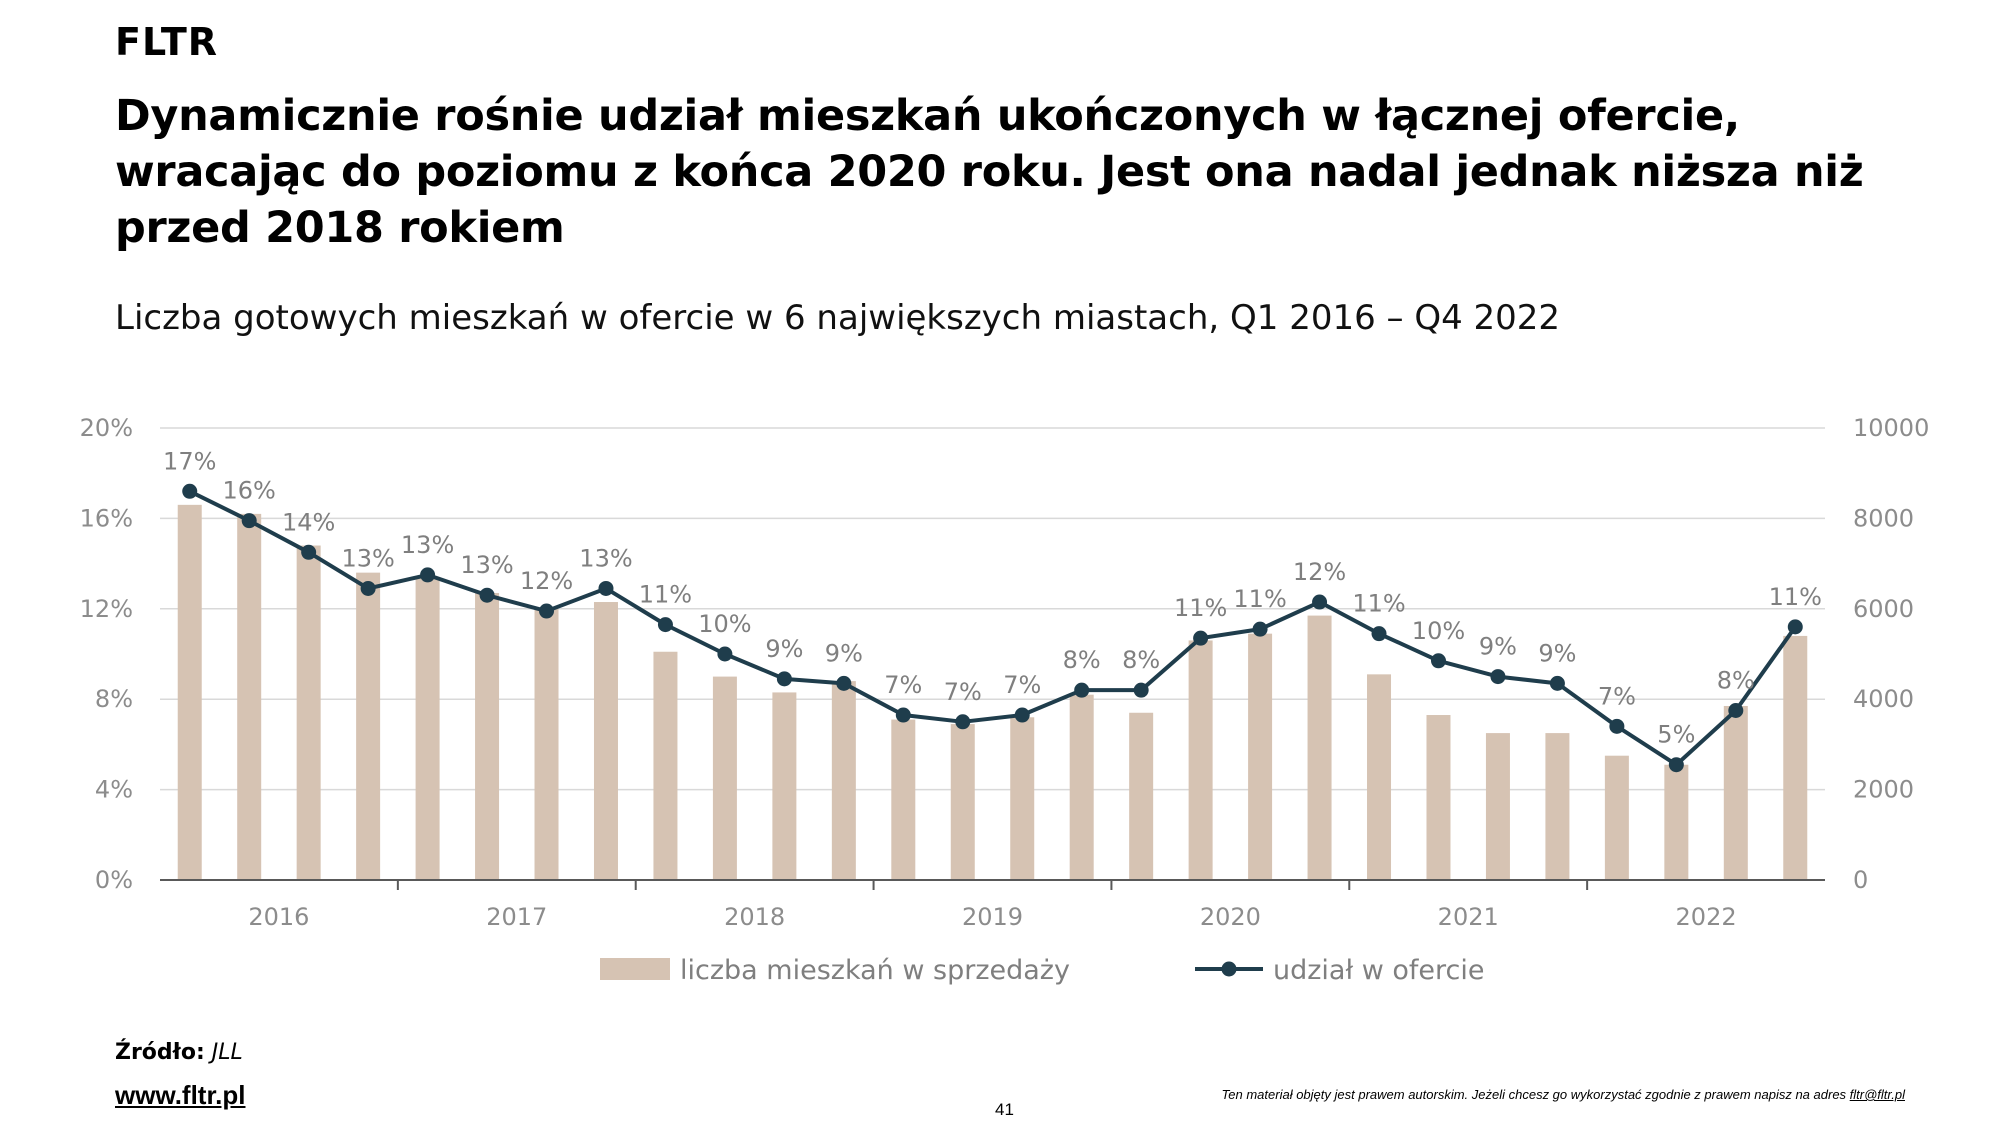 The height and width of the screenshot is (1125, 2000). I want to click on right-tick-label: 6000, so click(1883, 609).